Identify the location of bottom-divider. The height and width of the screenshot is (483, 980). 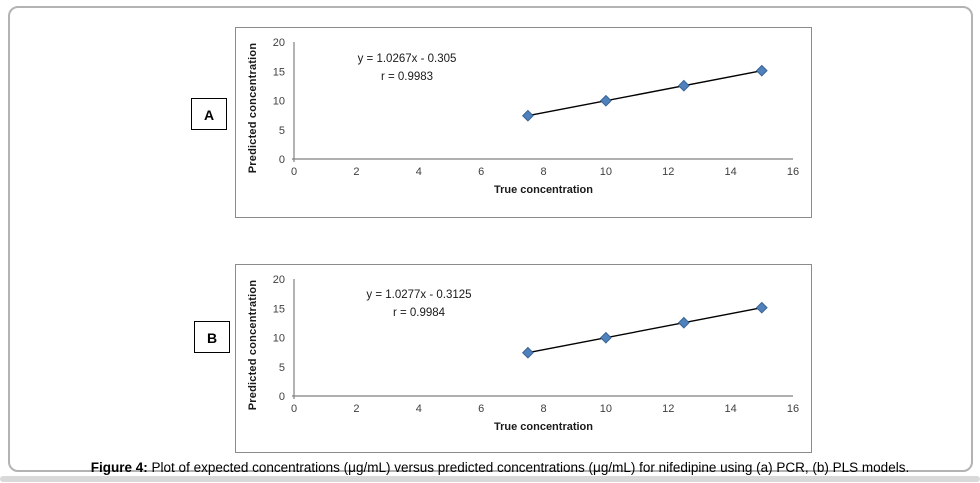
(490, 479).